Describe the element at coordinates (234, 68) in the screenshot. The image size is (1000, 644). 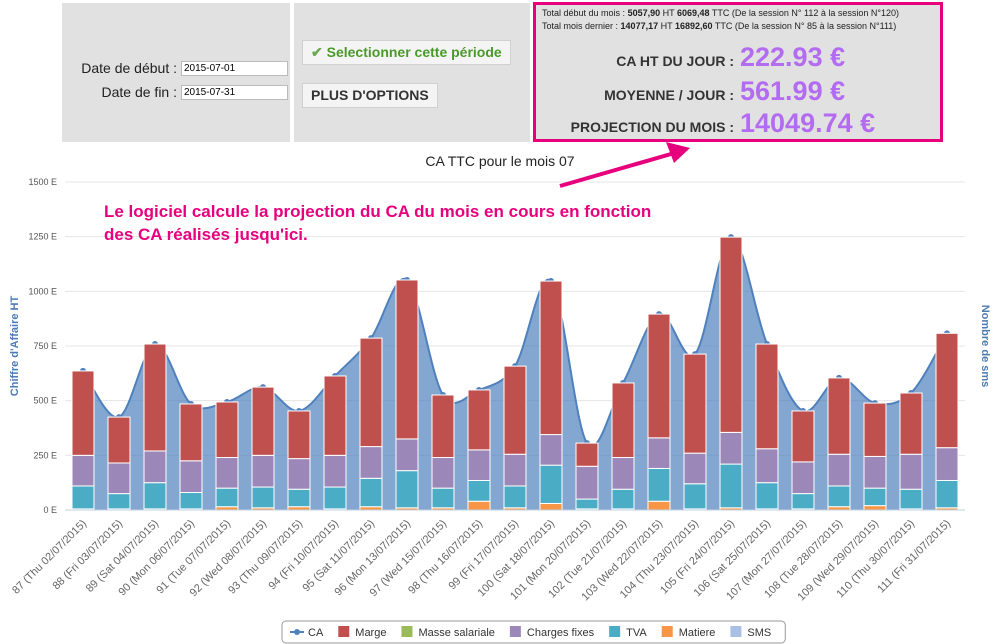
I see `start-input: 2015-07-01` at that location.